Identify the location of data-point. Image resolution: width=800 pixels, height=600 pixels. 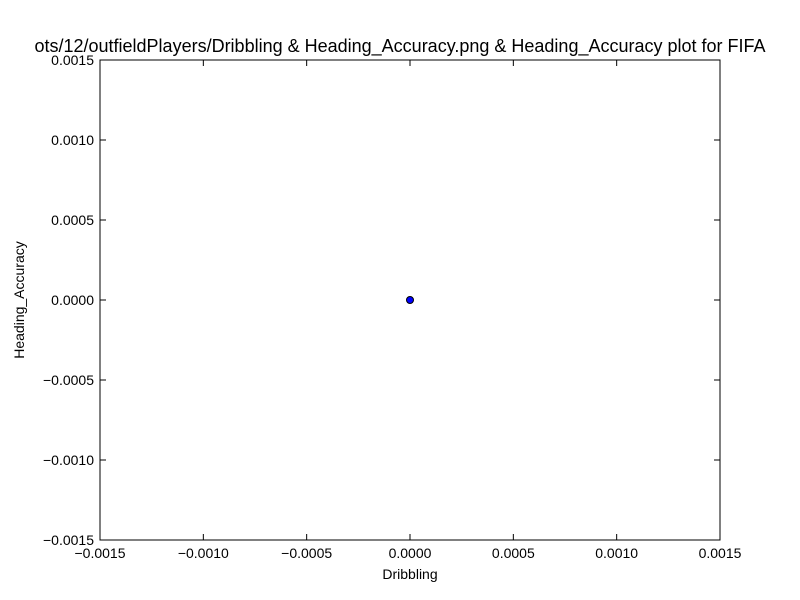
(410, 300).